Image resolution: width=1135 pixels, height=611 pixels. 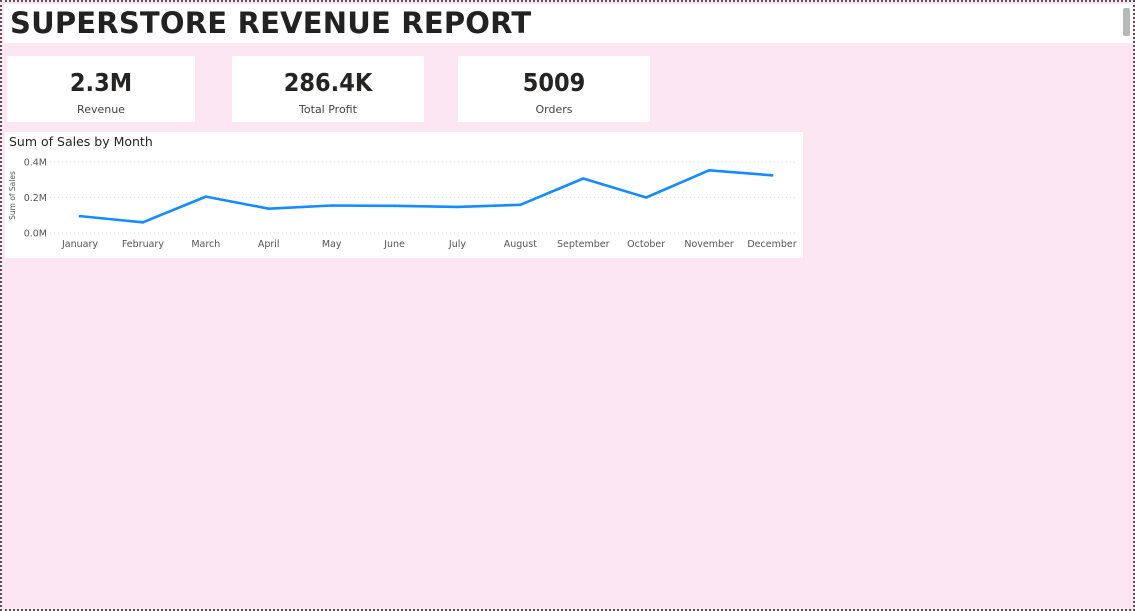 I want to click on orders-card: 5009 Orders, so click(x=554, y=89).